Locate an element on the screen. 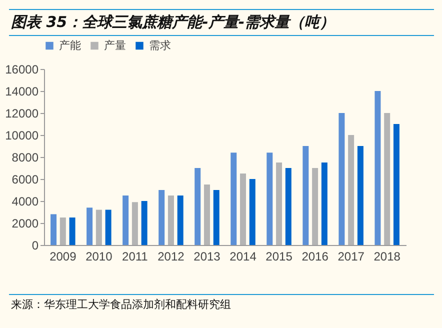 The height and width of the screenshot is (328, 442). y-tick-label: 0 is located at coordinates (35, 245).